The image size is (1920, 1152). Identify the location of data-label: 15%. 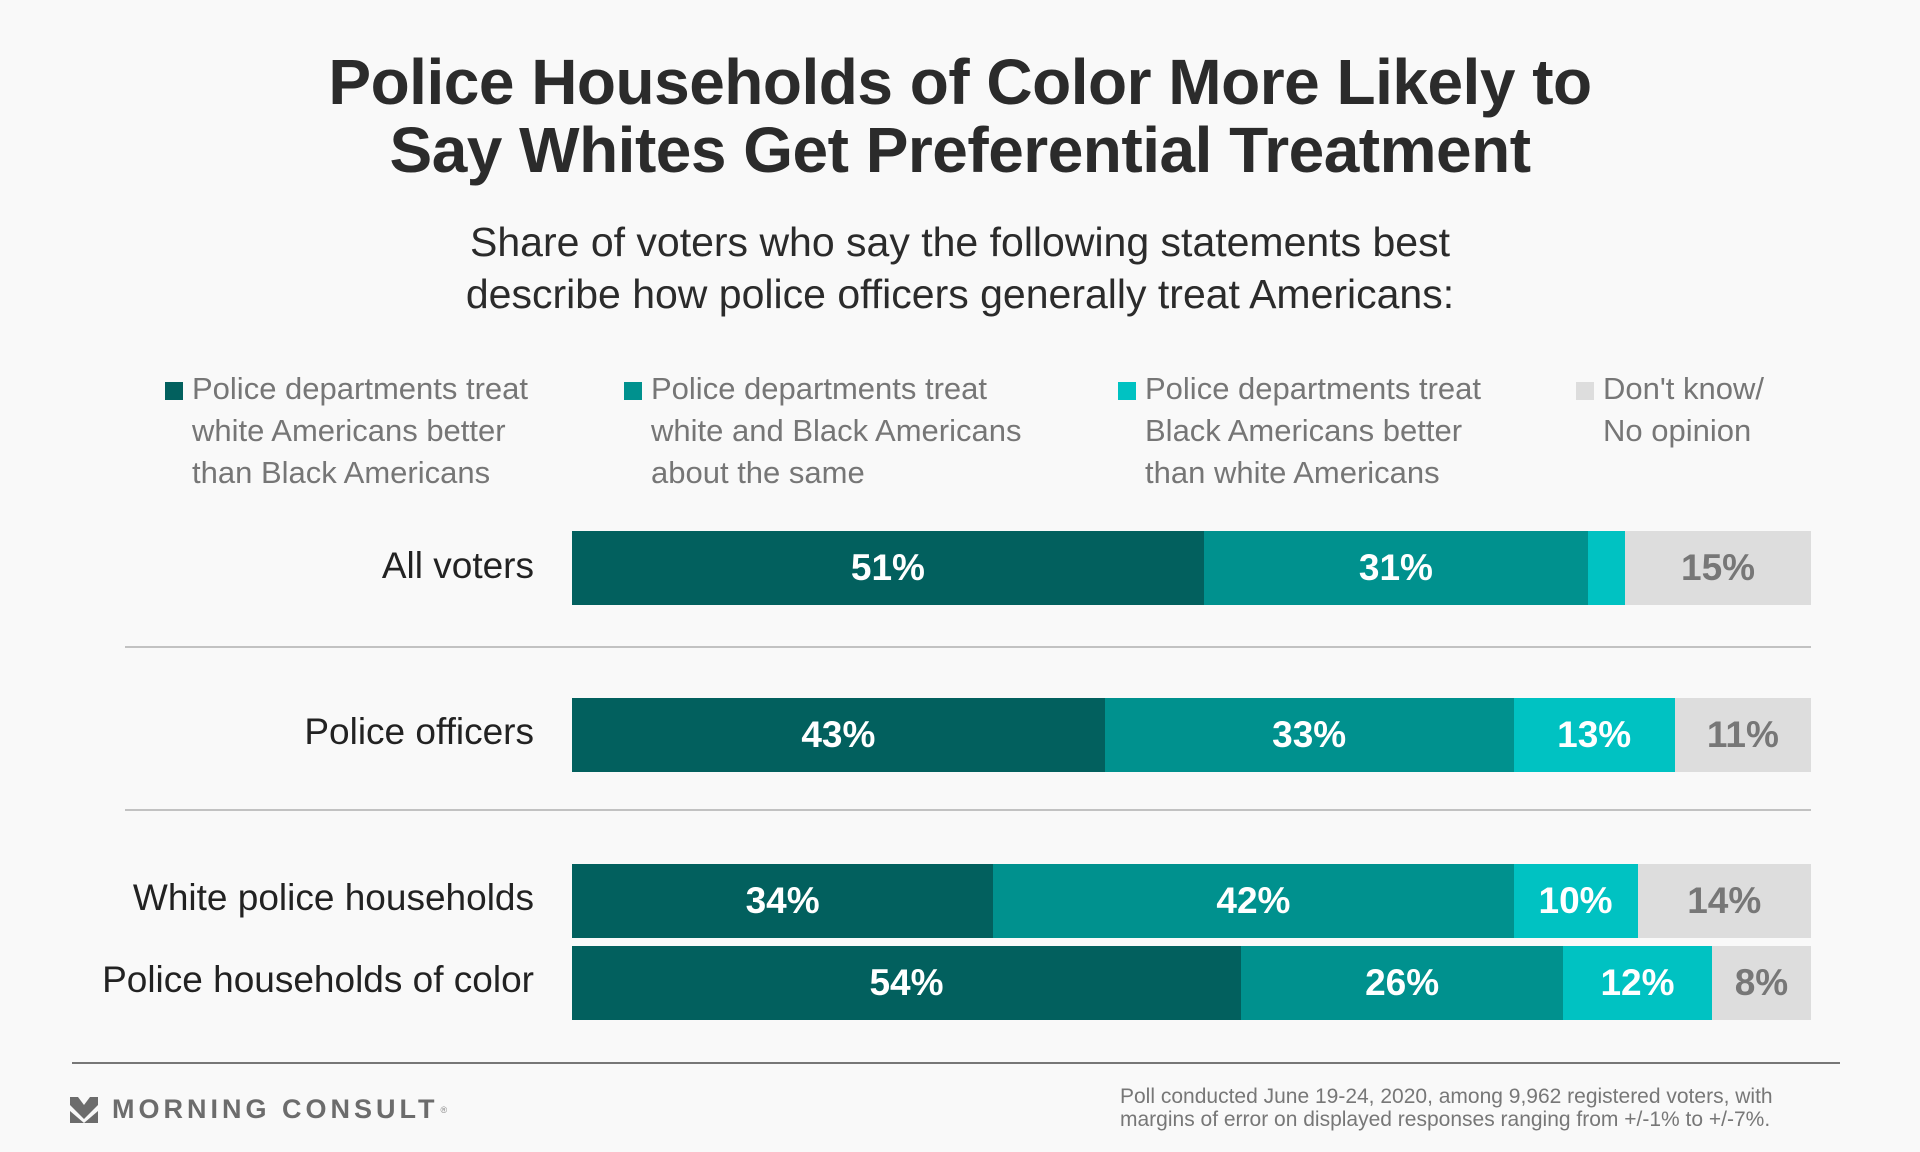
(1718, 567).